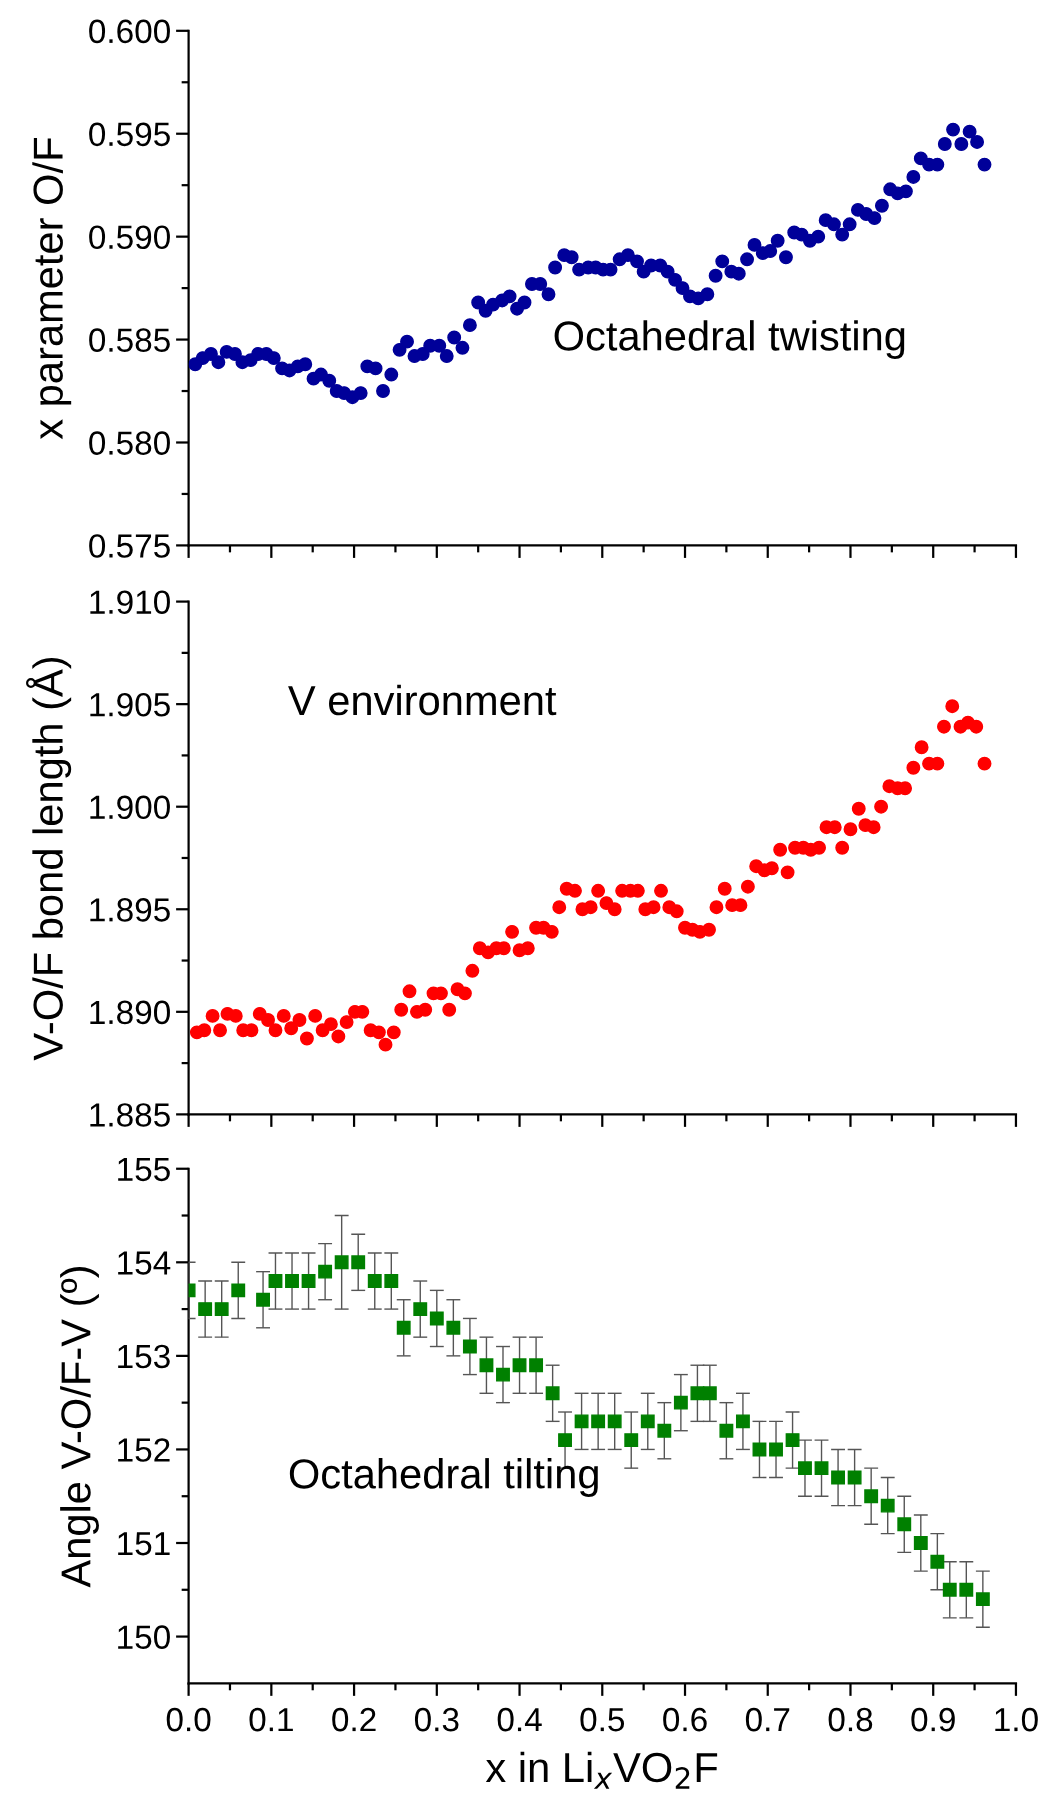 The width and height of the screenshot is (1042, 1812). I want to click on y-axis-title: V-O/F bond length (Å), so click(49, 859).